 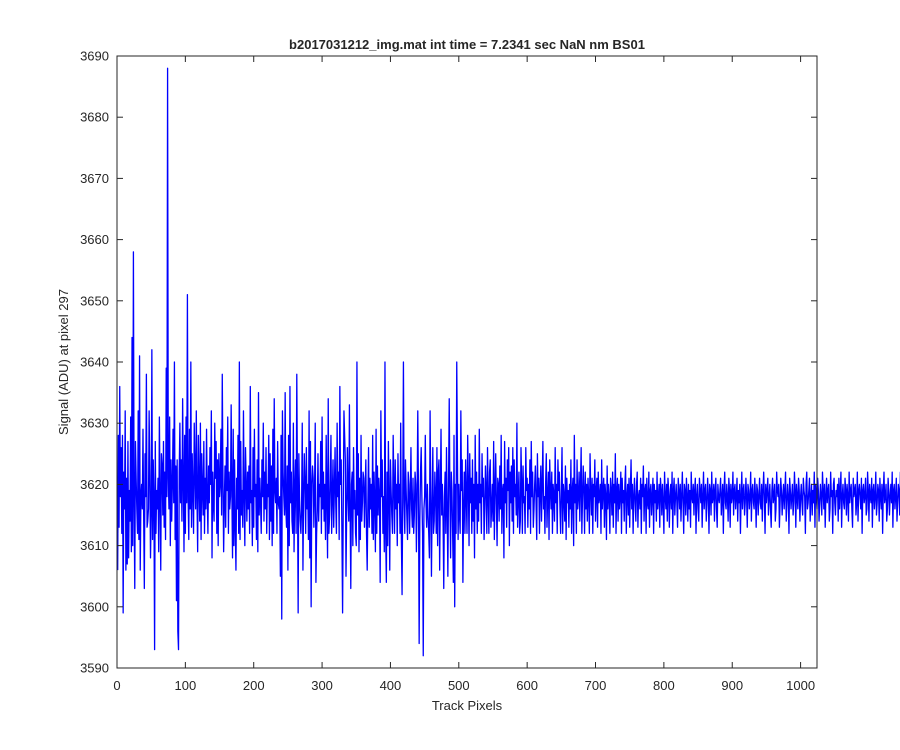 I want to click on x-tick-label: 600, so click(x=527, y=685).